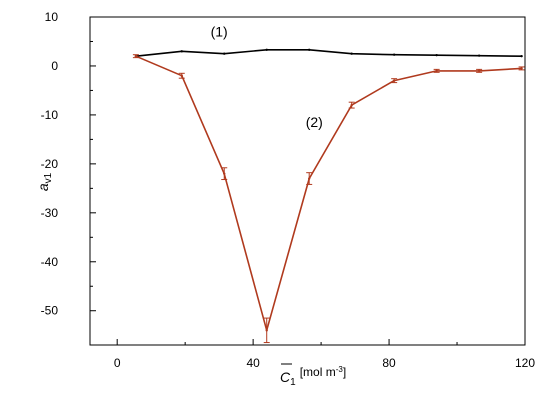 The height and width of the screenshot is (411, 550). I want to click on y-tick-label: 10, so click(52, 17).